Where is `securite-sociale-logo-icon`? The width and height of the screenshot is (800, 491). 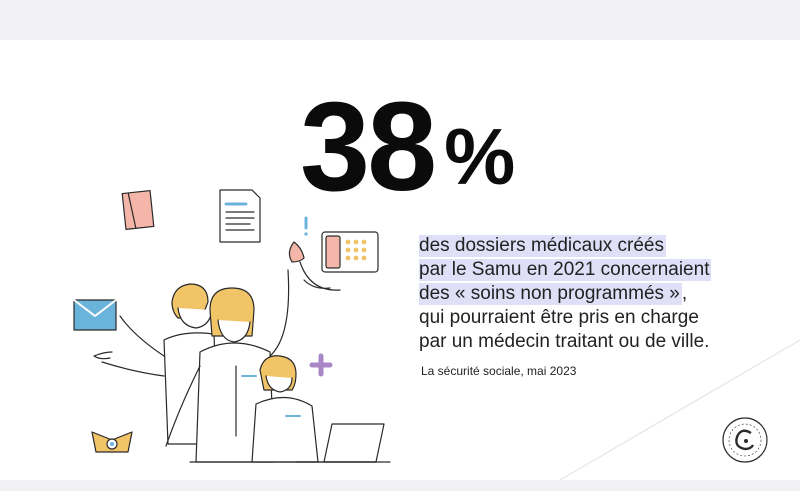
securite-sociale-logo-icon is located at coordinates (745, 440).